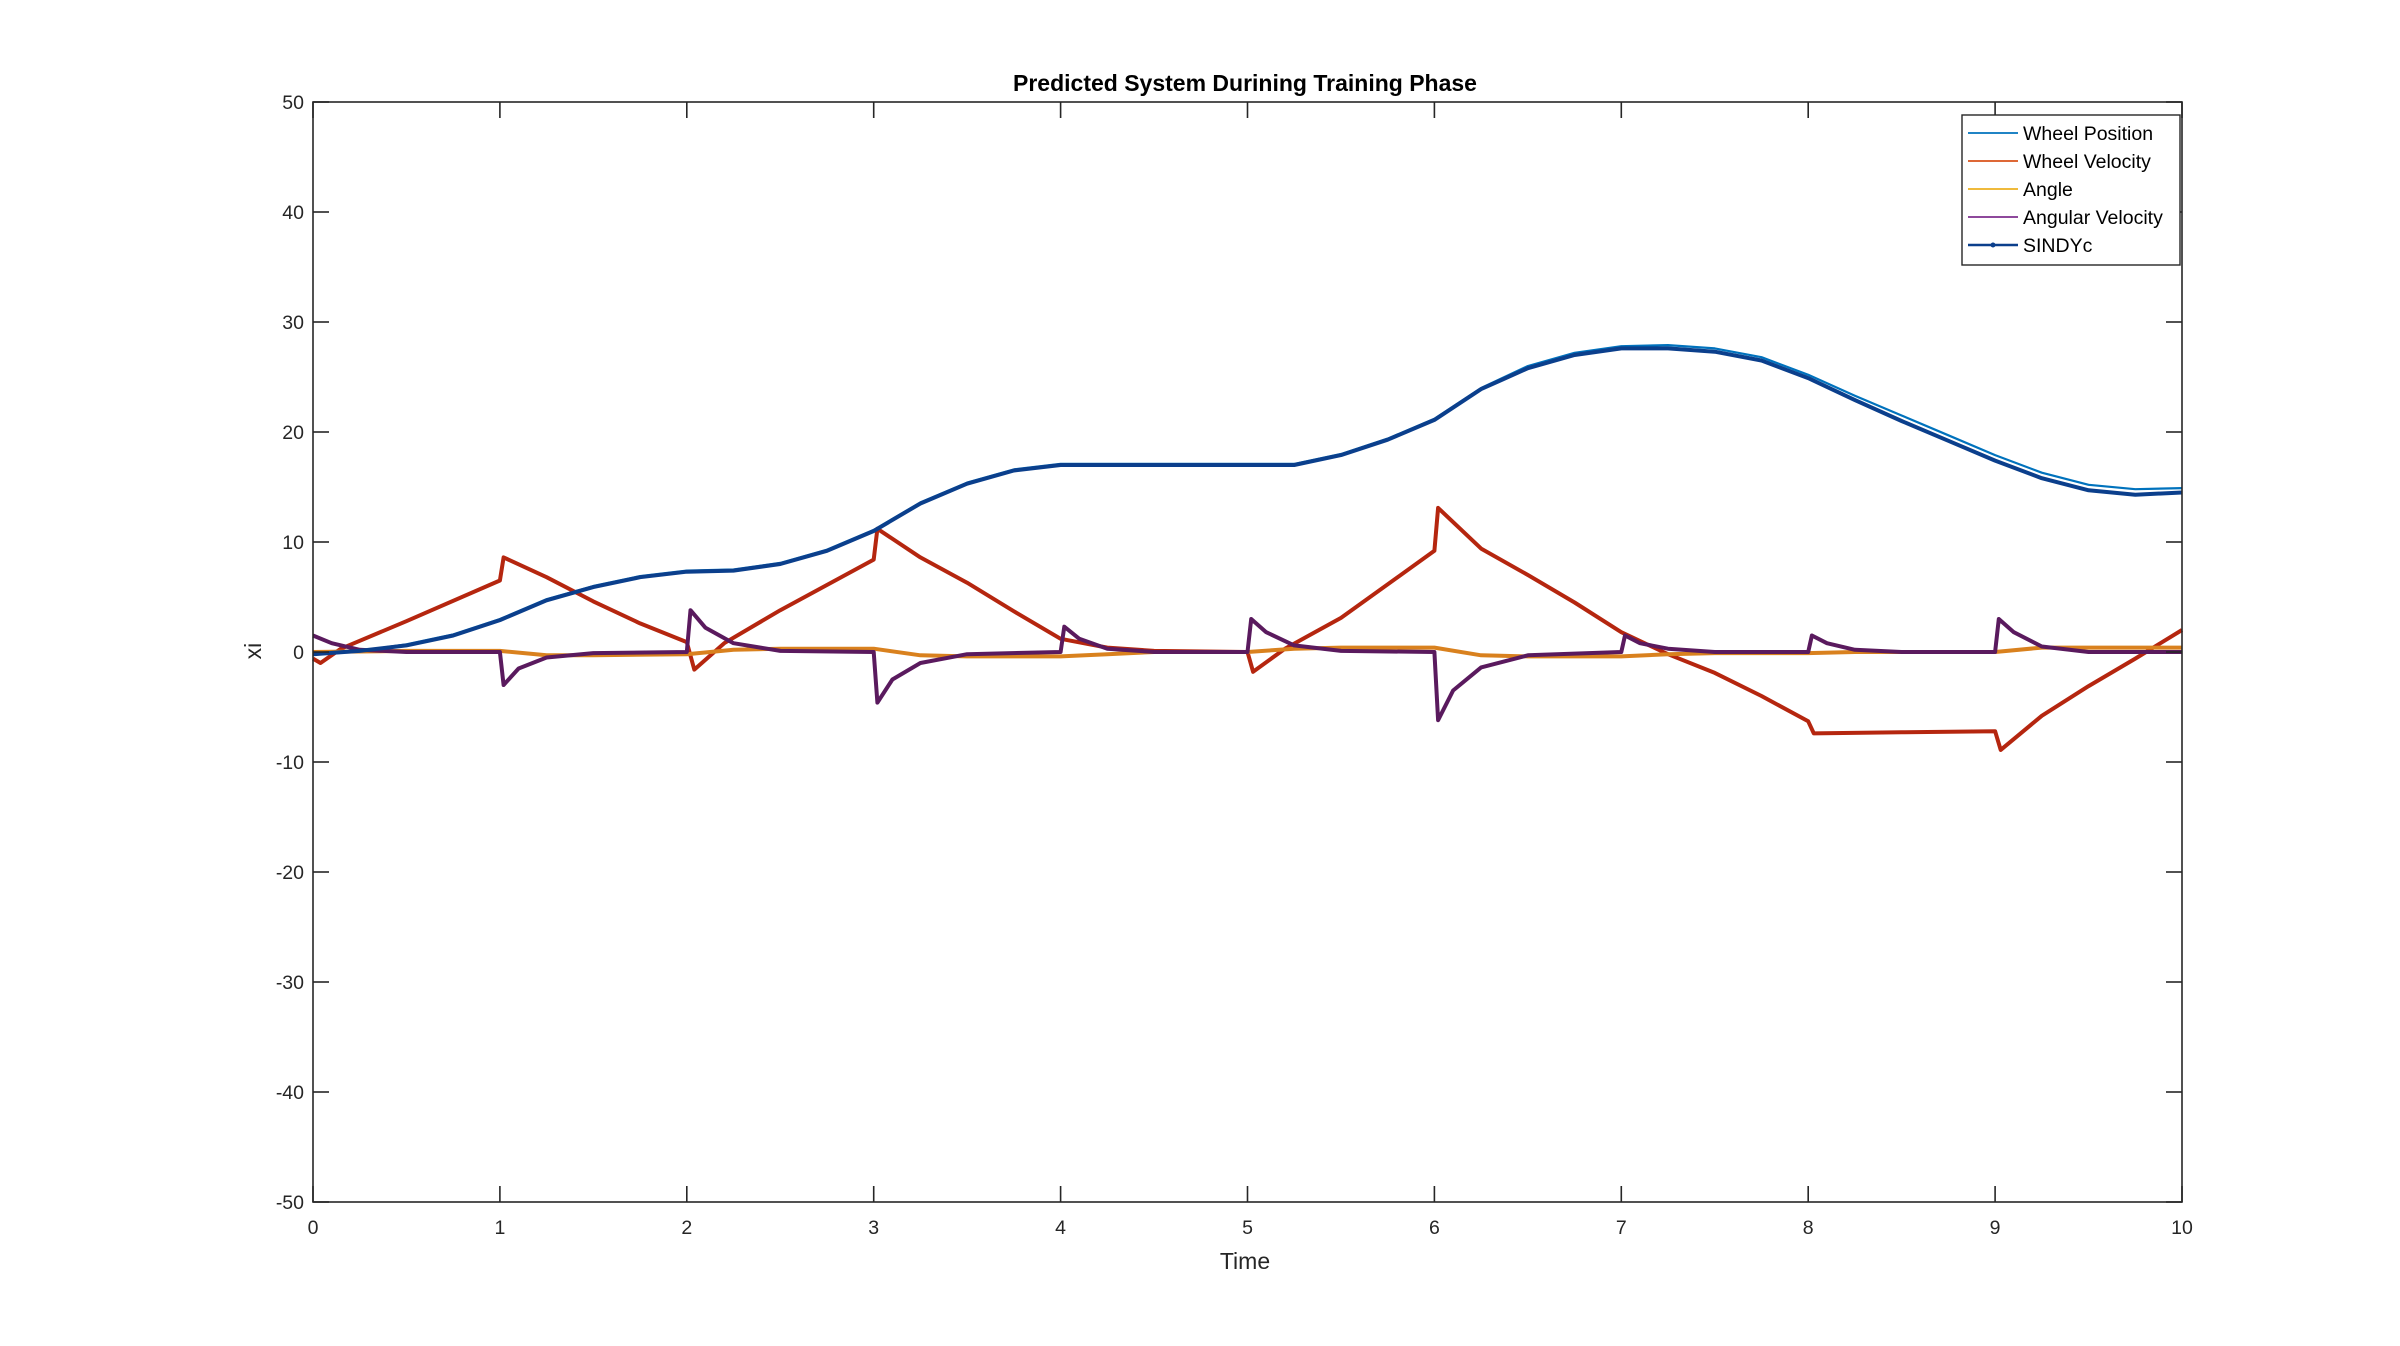 The width and height of the screenshot is (2400, 1346). What do you see at coordinates (1434, 1228) in the screenshot?
I see `x-tick-label: 6` at bounding box center [1434, 1228].